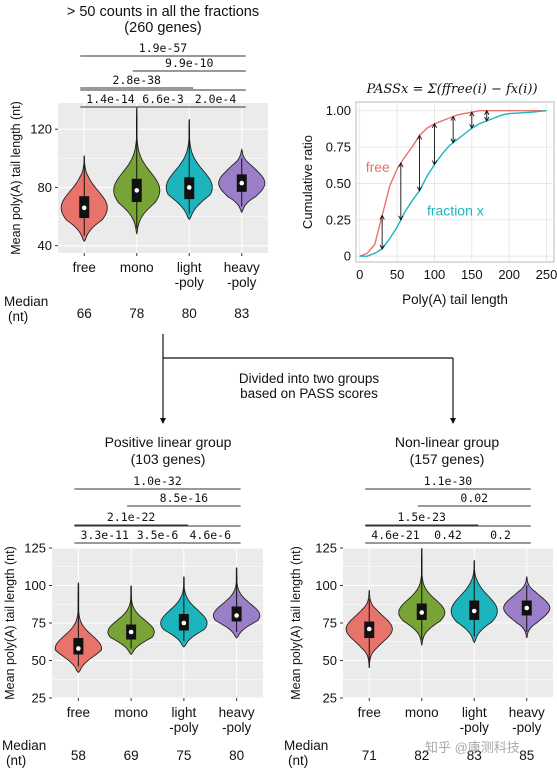  I want to click on median-value: 58, so click(78, 755).